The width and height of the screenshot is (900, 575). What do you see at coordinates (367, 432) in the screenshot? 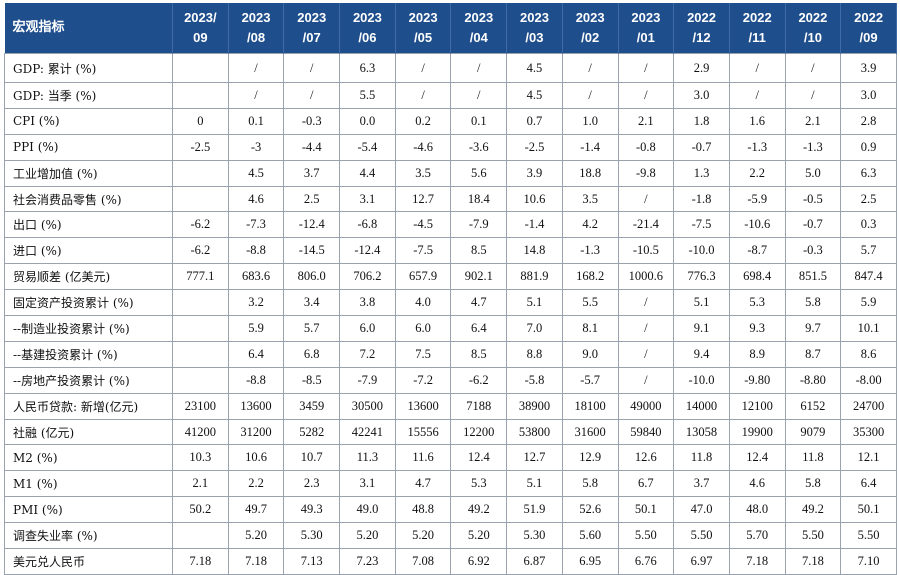
I see `table-cell: 42241` at bounding box center [367, 432].